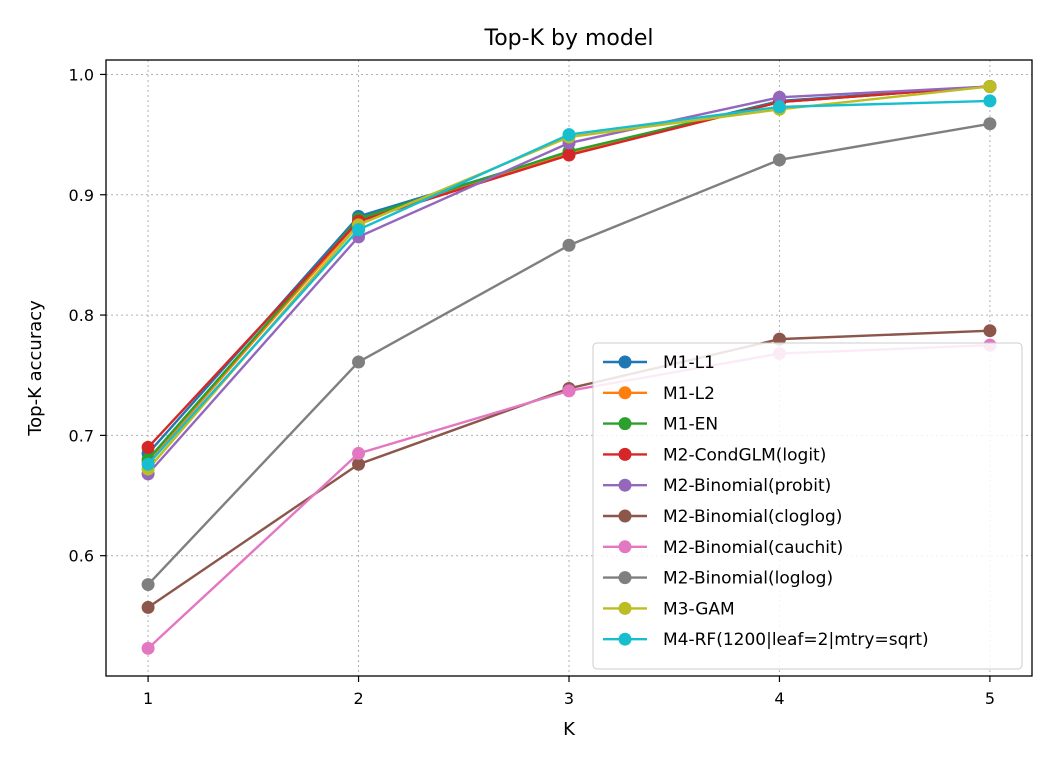  Describe the element at coordinates (569, 698) in the screenshot. I see `x-tick-label: 3` at that location.